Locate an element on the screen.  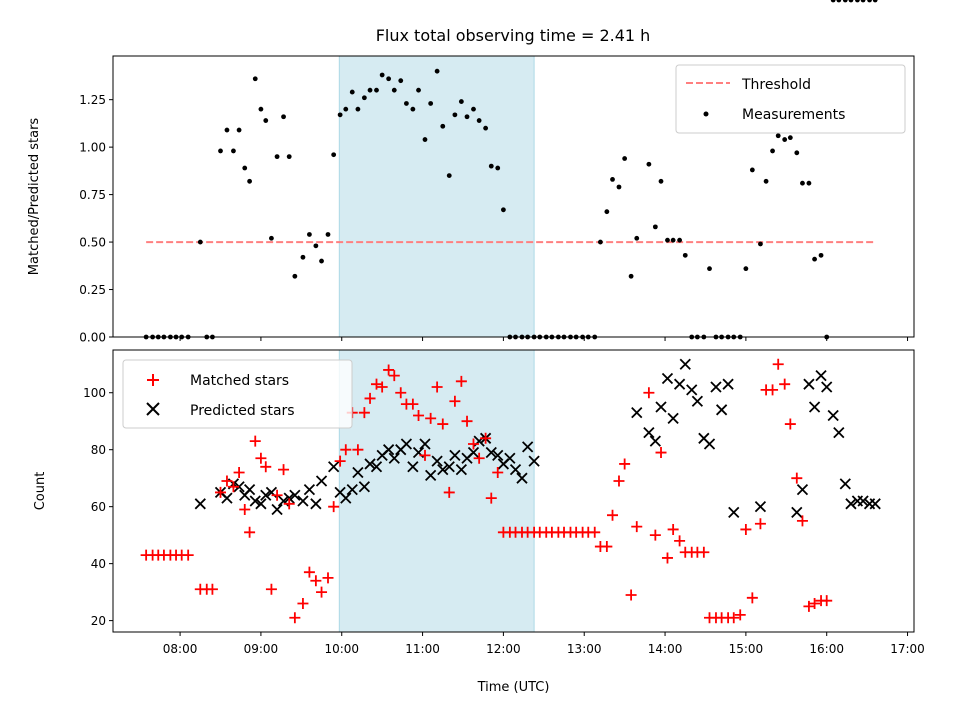
top-y-tick-label: 0.75 is located at coordinates (92, 195).